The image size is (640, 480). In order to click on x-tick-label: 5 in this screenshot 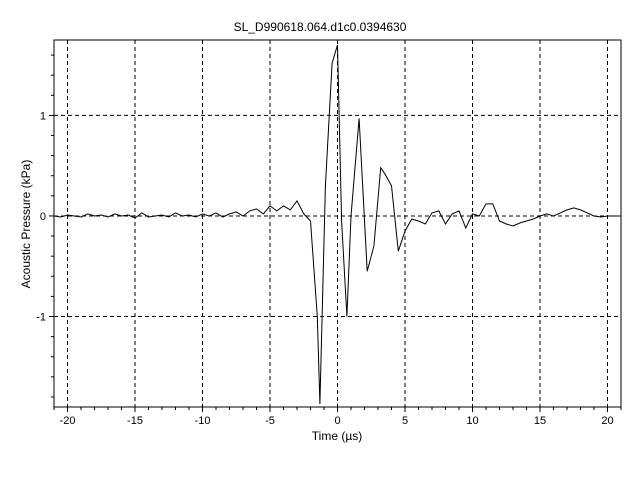, I will do `click(405, 421)`.